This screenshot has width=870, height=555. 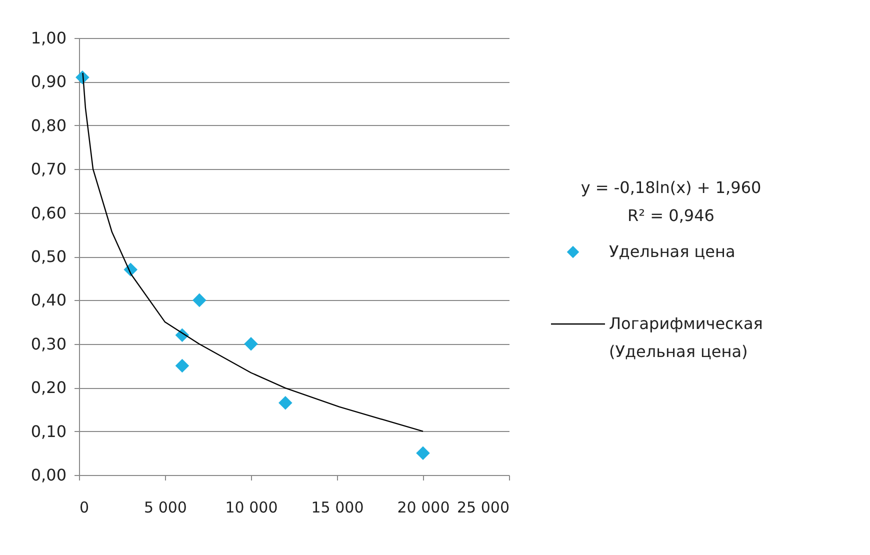 What do you see at coordinates (48, 169) in the screenshot?
I see `y-tick-label: 0,70` at bounding box center [48, 169].